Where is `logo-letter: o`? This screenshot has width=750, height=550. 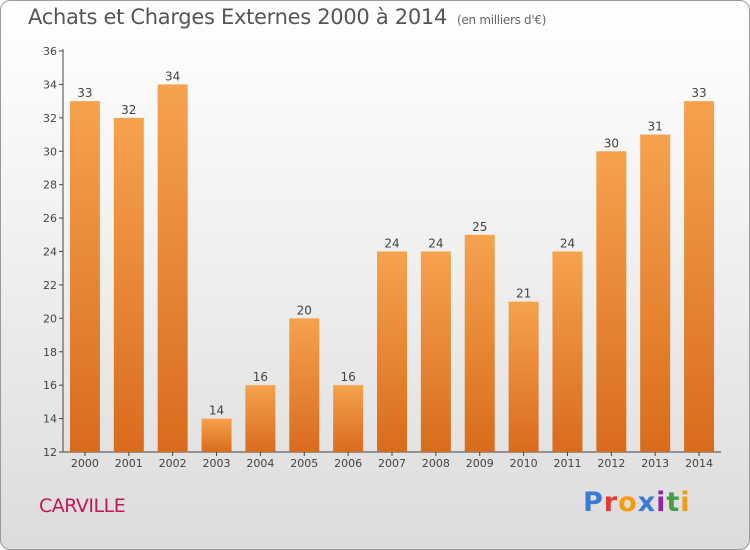
logo-letter: o is located at coordinates (628, 502).